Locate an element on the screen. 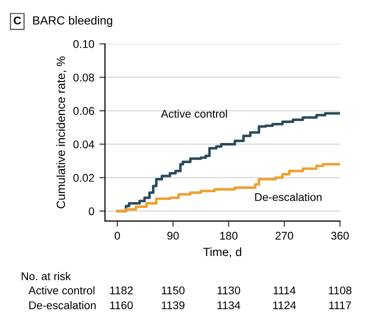 This screenshot has height=330, width=379. x-axis-title: Time, d is located at coordinates (222, 252).